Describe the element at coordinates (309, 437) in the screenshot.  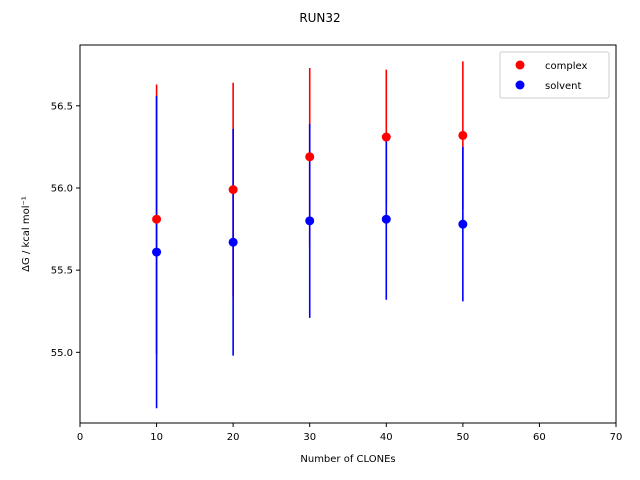
I see `x-tick-label: 30` at that location.